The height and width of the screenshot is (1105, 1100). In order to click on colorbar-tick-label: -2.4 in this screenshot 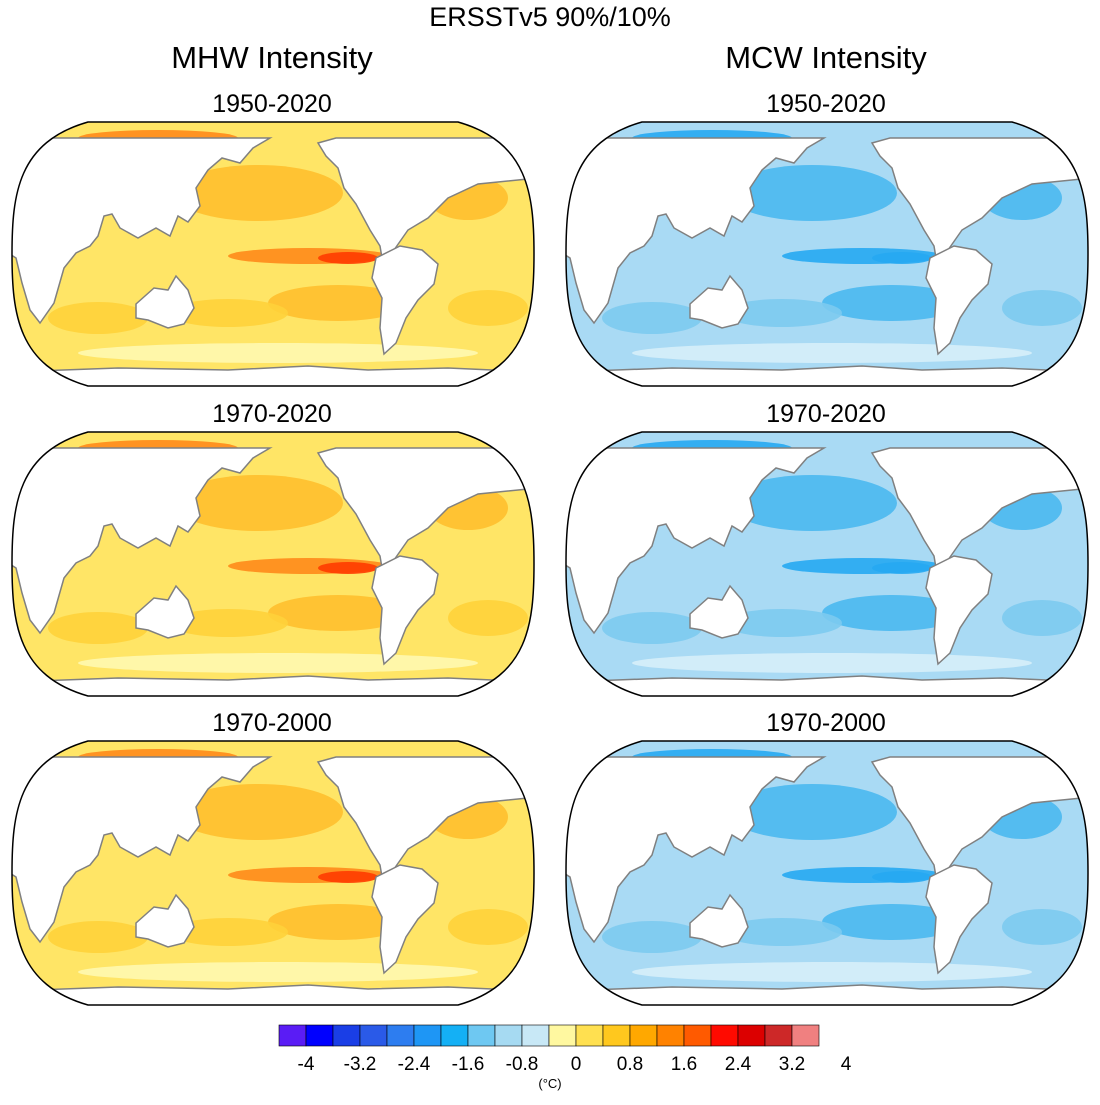, I will do `click(414, 1064)`.